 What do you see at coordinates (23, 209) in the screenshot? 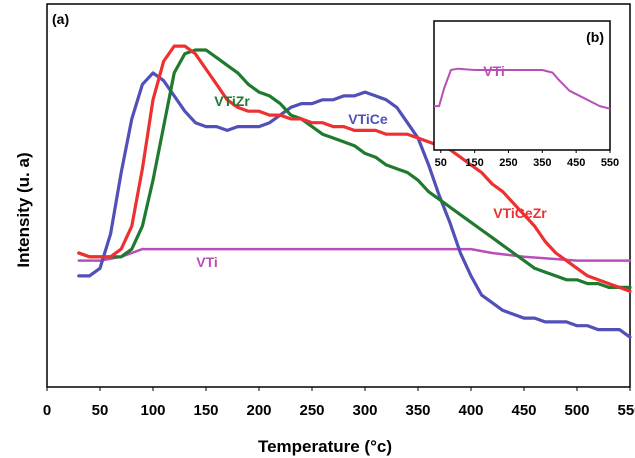
I see `y-axis-title: Intensity (u. a)` at bounding box center [23, 209].